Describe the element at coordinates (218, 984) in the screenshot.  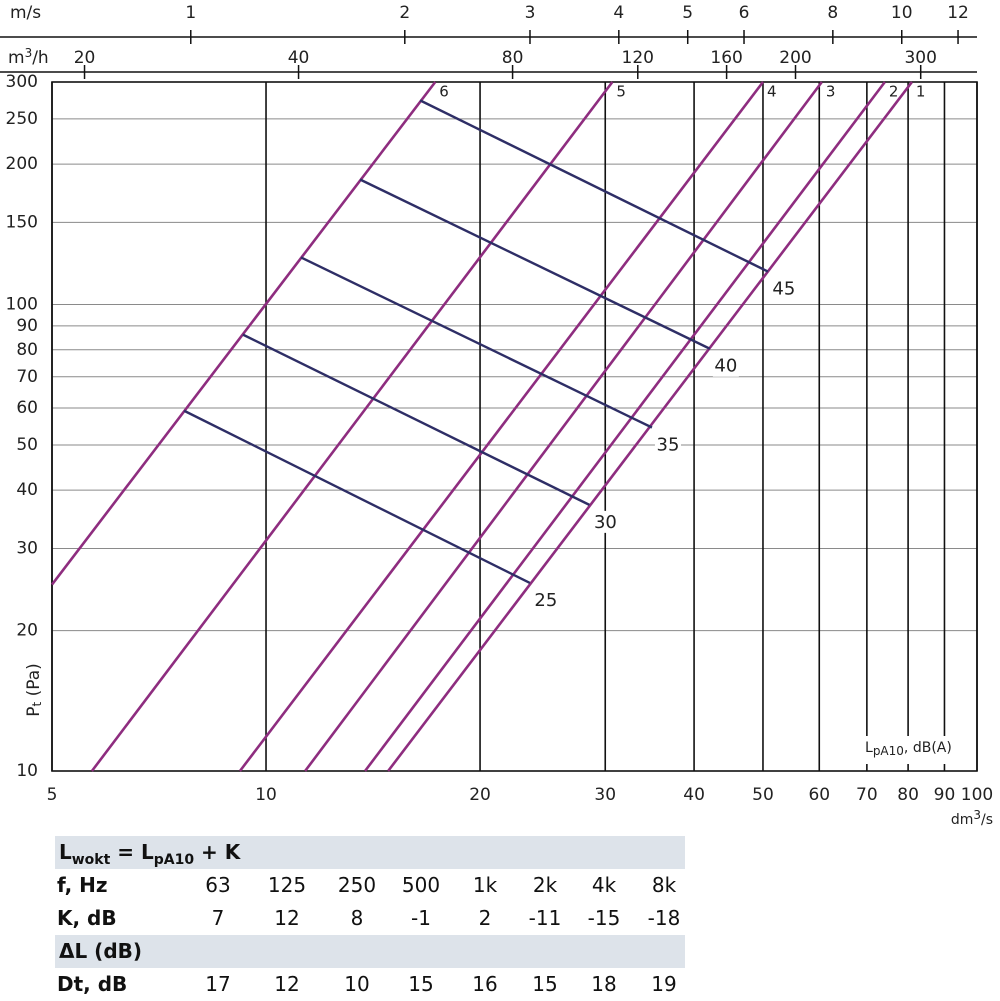
I see `table-cell: 17` at that location.